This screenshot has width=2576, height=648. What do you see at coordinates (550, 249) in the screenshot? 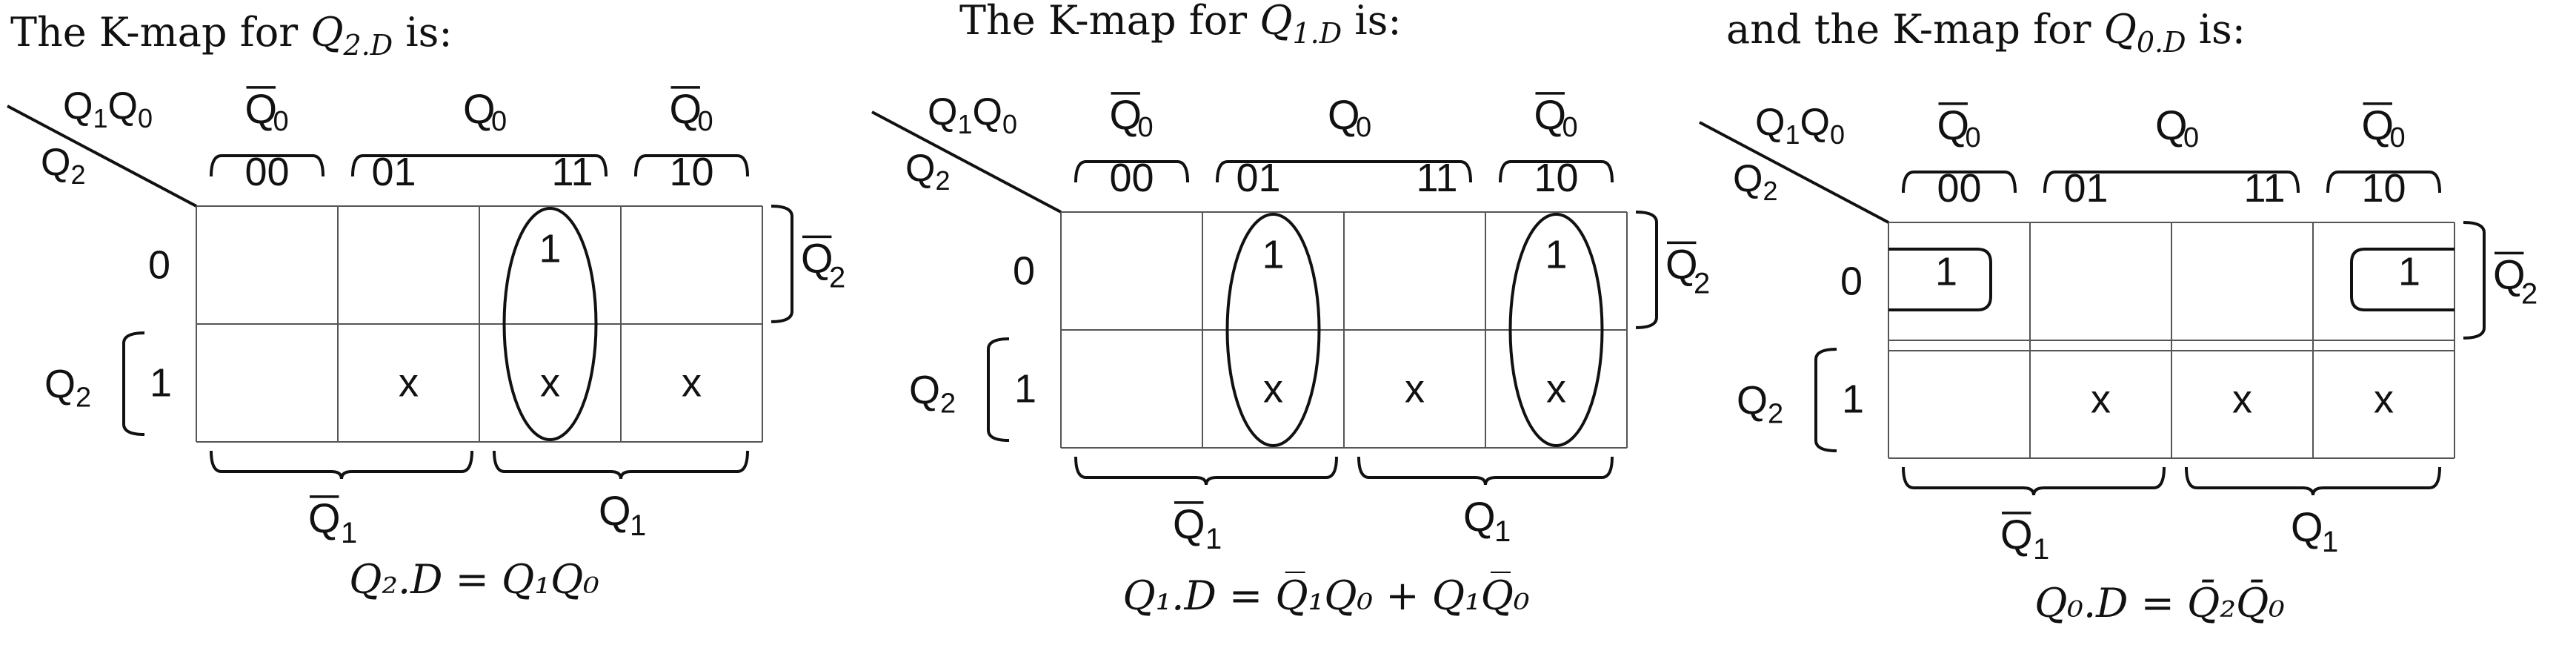
I see `cell-0-2: 1` at bounding box center [550, 249].